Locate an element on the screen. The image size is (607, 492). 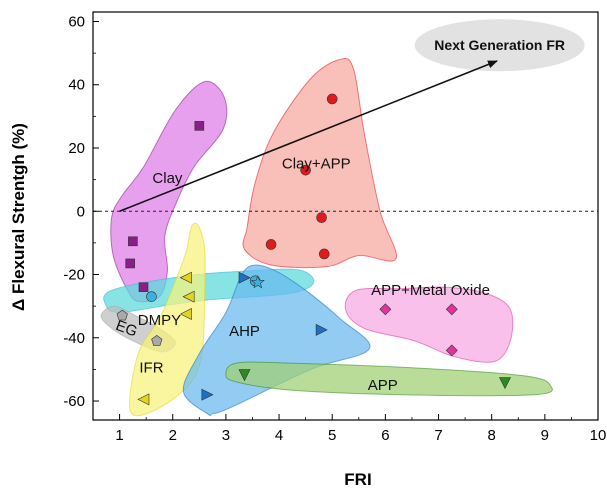
region-app is located at coordinates (389, 379).